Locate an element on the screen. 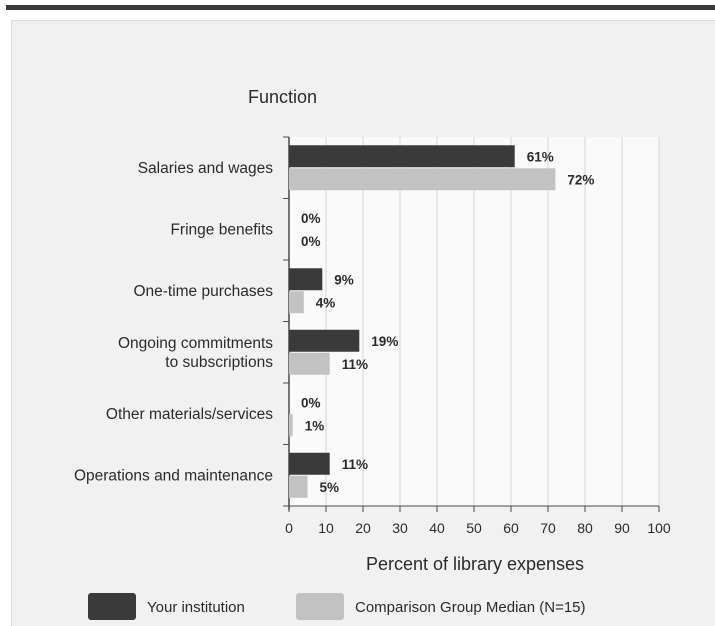  category-label: One-time purchases is located at coordinates (203, 291).